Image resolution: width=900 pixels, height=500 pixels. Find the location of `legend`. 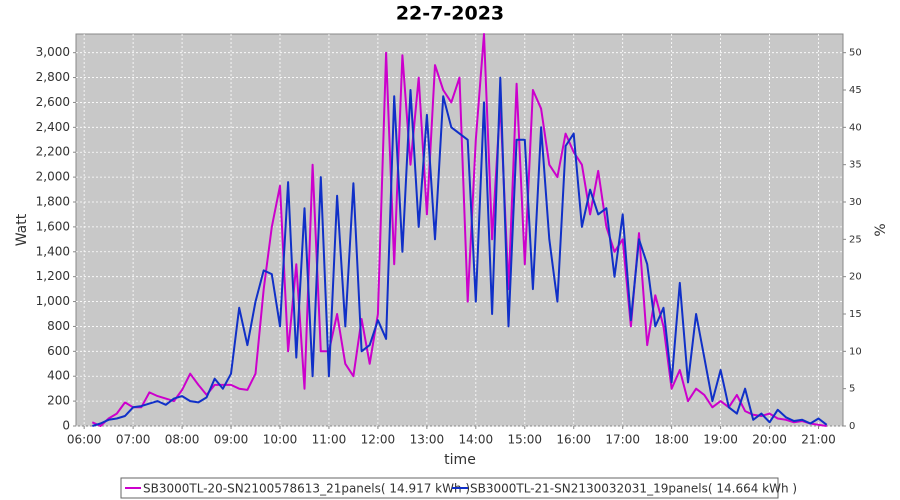

legend is located at coordinates (449, 488).